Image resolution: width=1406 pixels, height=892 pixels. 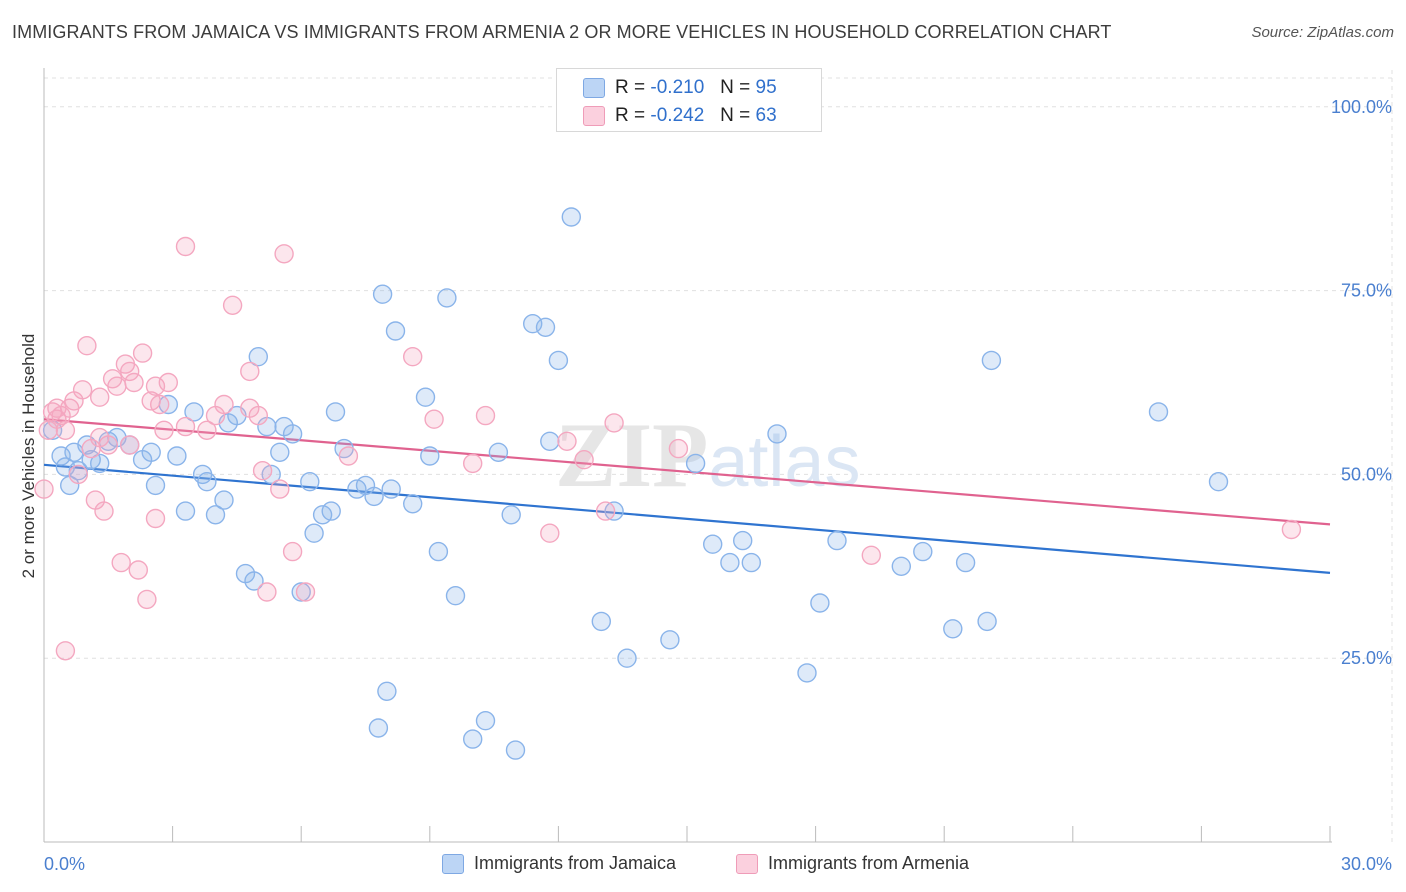 I want to click on legend-text-jamaica: R = -0.210 N = 95, so click(x=696, y=88).